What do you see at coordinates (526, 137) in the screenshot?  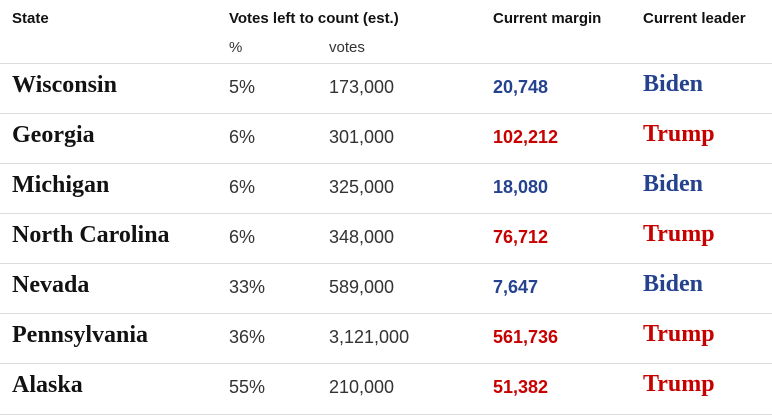 I see `current-margin: 102,212` at bounding box center [526, 137].